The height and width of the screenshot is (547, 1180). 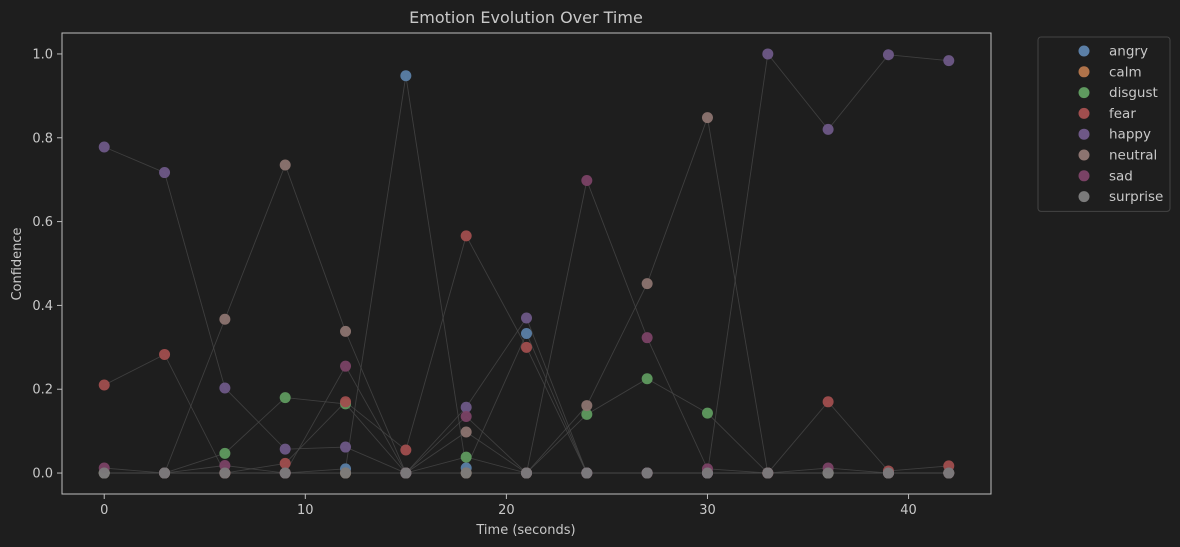 I want to click on chart-title: Emotion Evolution Over Time, so click(x=526, y=17).